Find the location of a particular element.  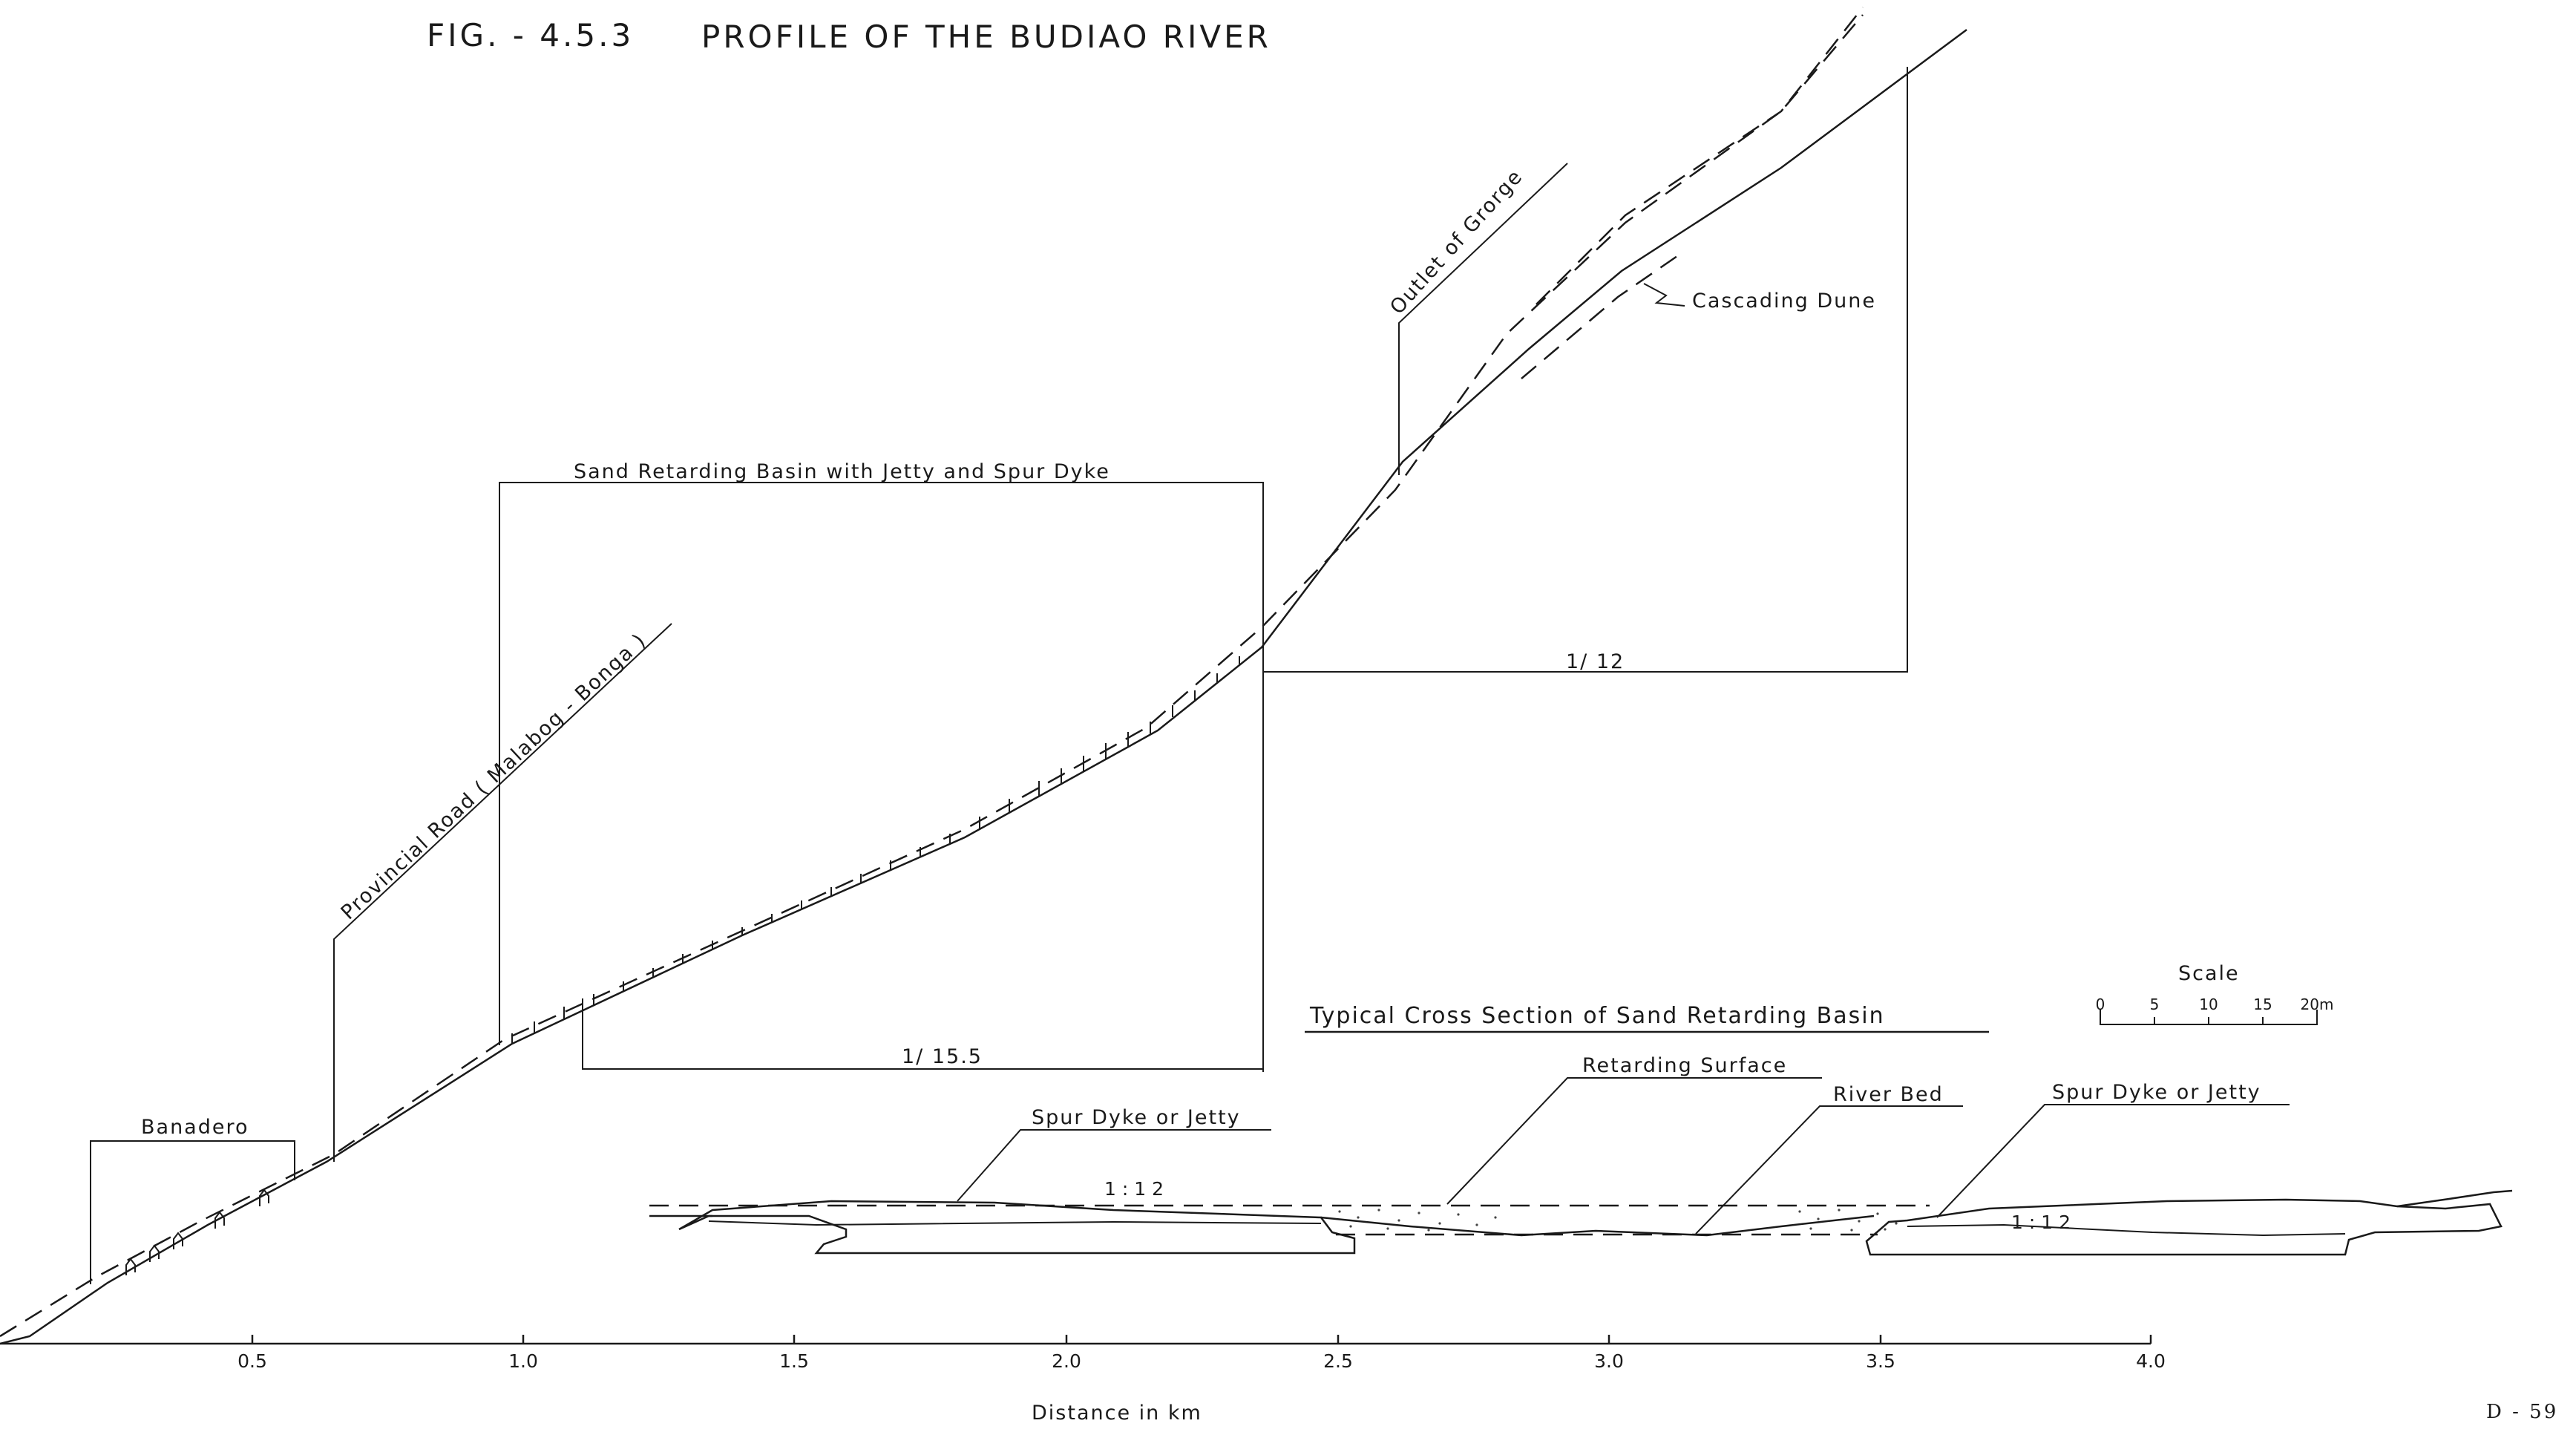

provincial-road-callout: Provincial Road ( Malabog - Bonga ) is located at coordinates (502, 892).